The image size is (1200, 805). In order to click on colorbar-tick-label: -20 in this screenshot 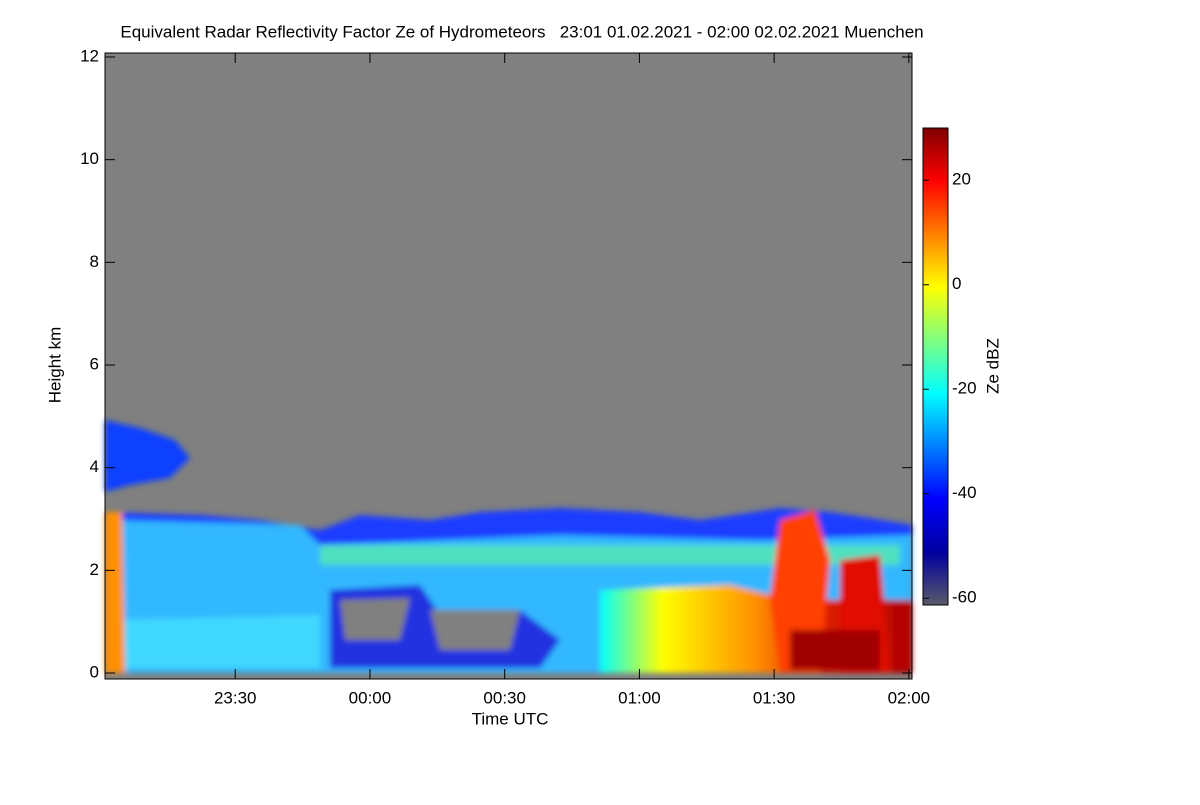, I will do `click(964, 388)`.